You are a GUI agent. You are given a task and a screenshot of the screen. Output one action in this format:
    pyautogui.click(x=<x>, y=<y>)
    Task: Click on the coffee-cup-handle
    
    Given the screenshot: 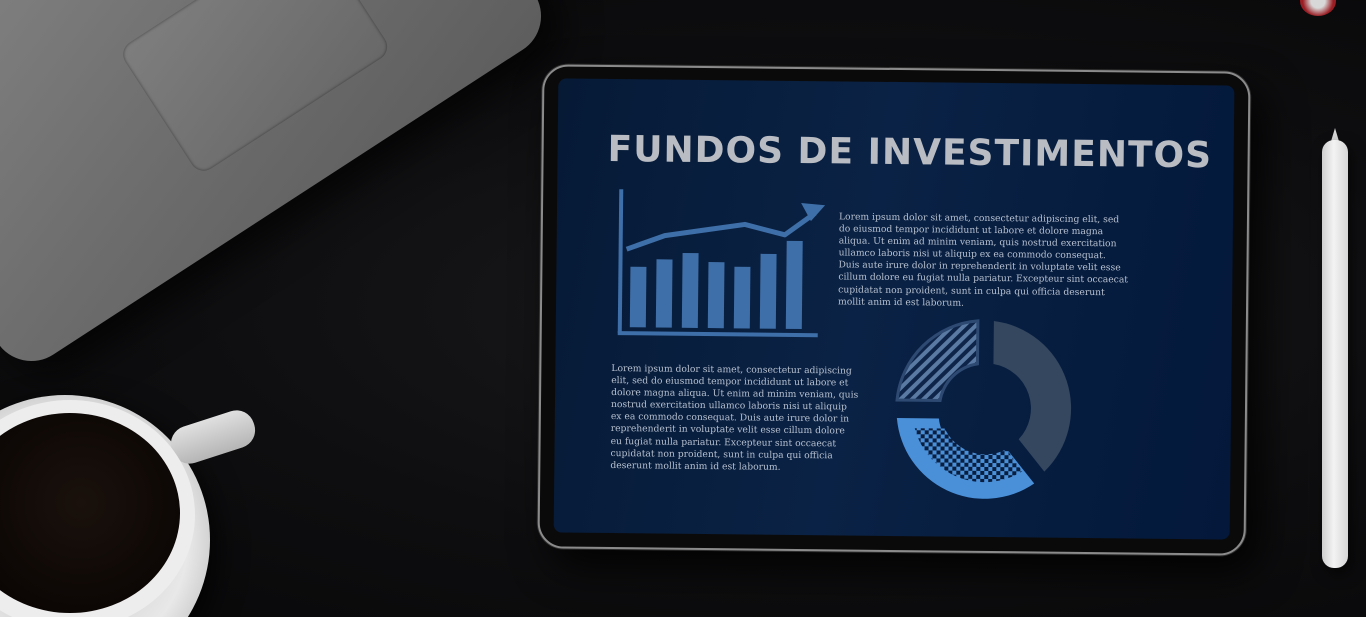 What is the action you would take?
    pyautogui.click(x=213, y=437)
    